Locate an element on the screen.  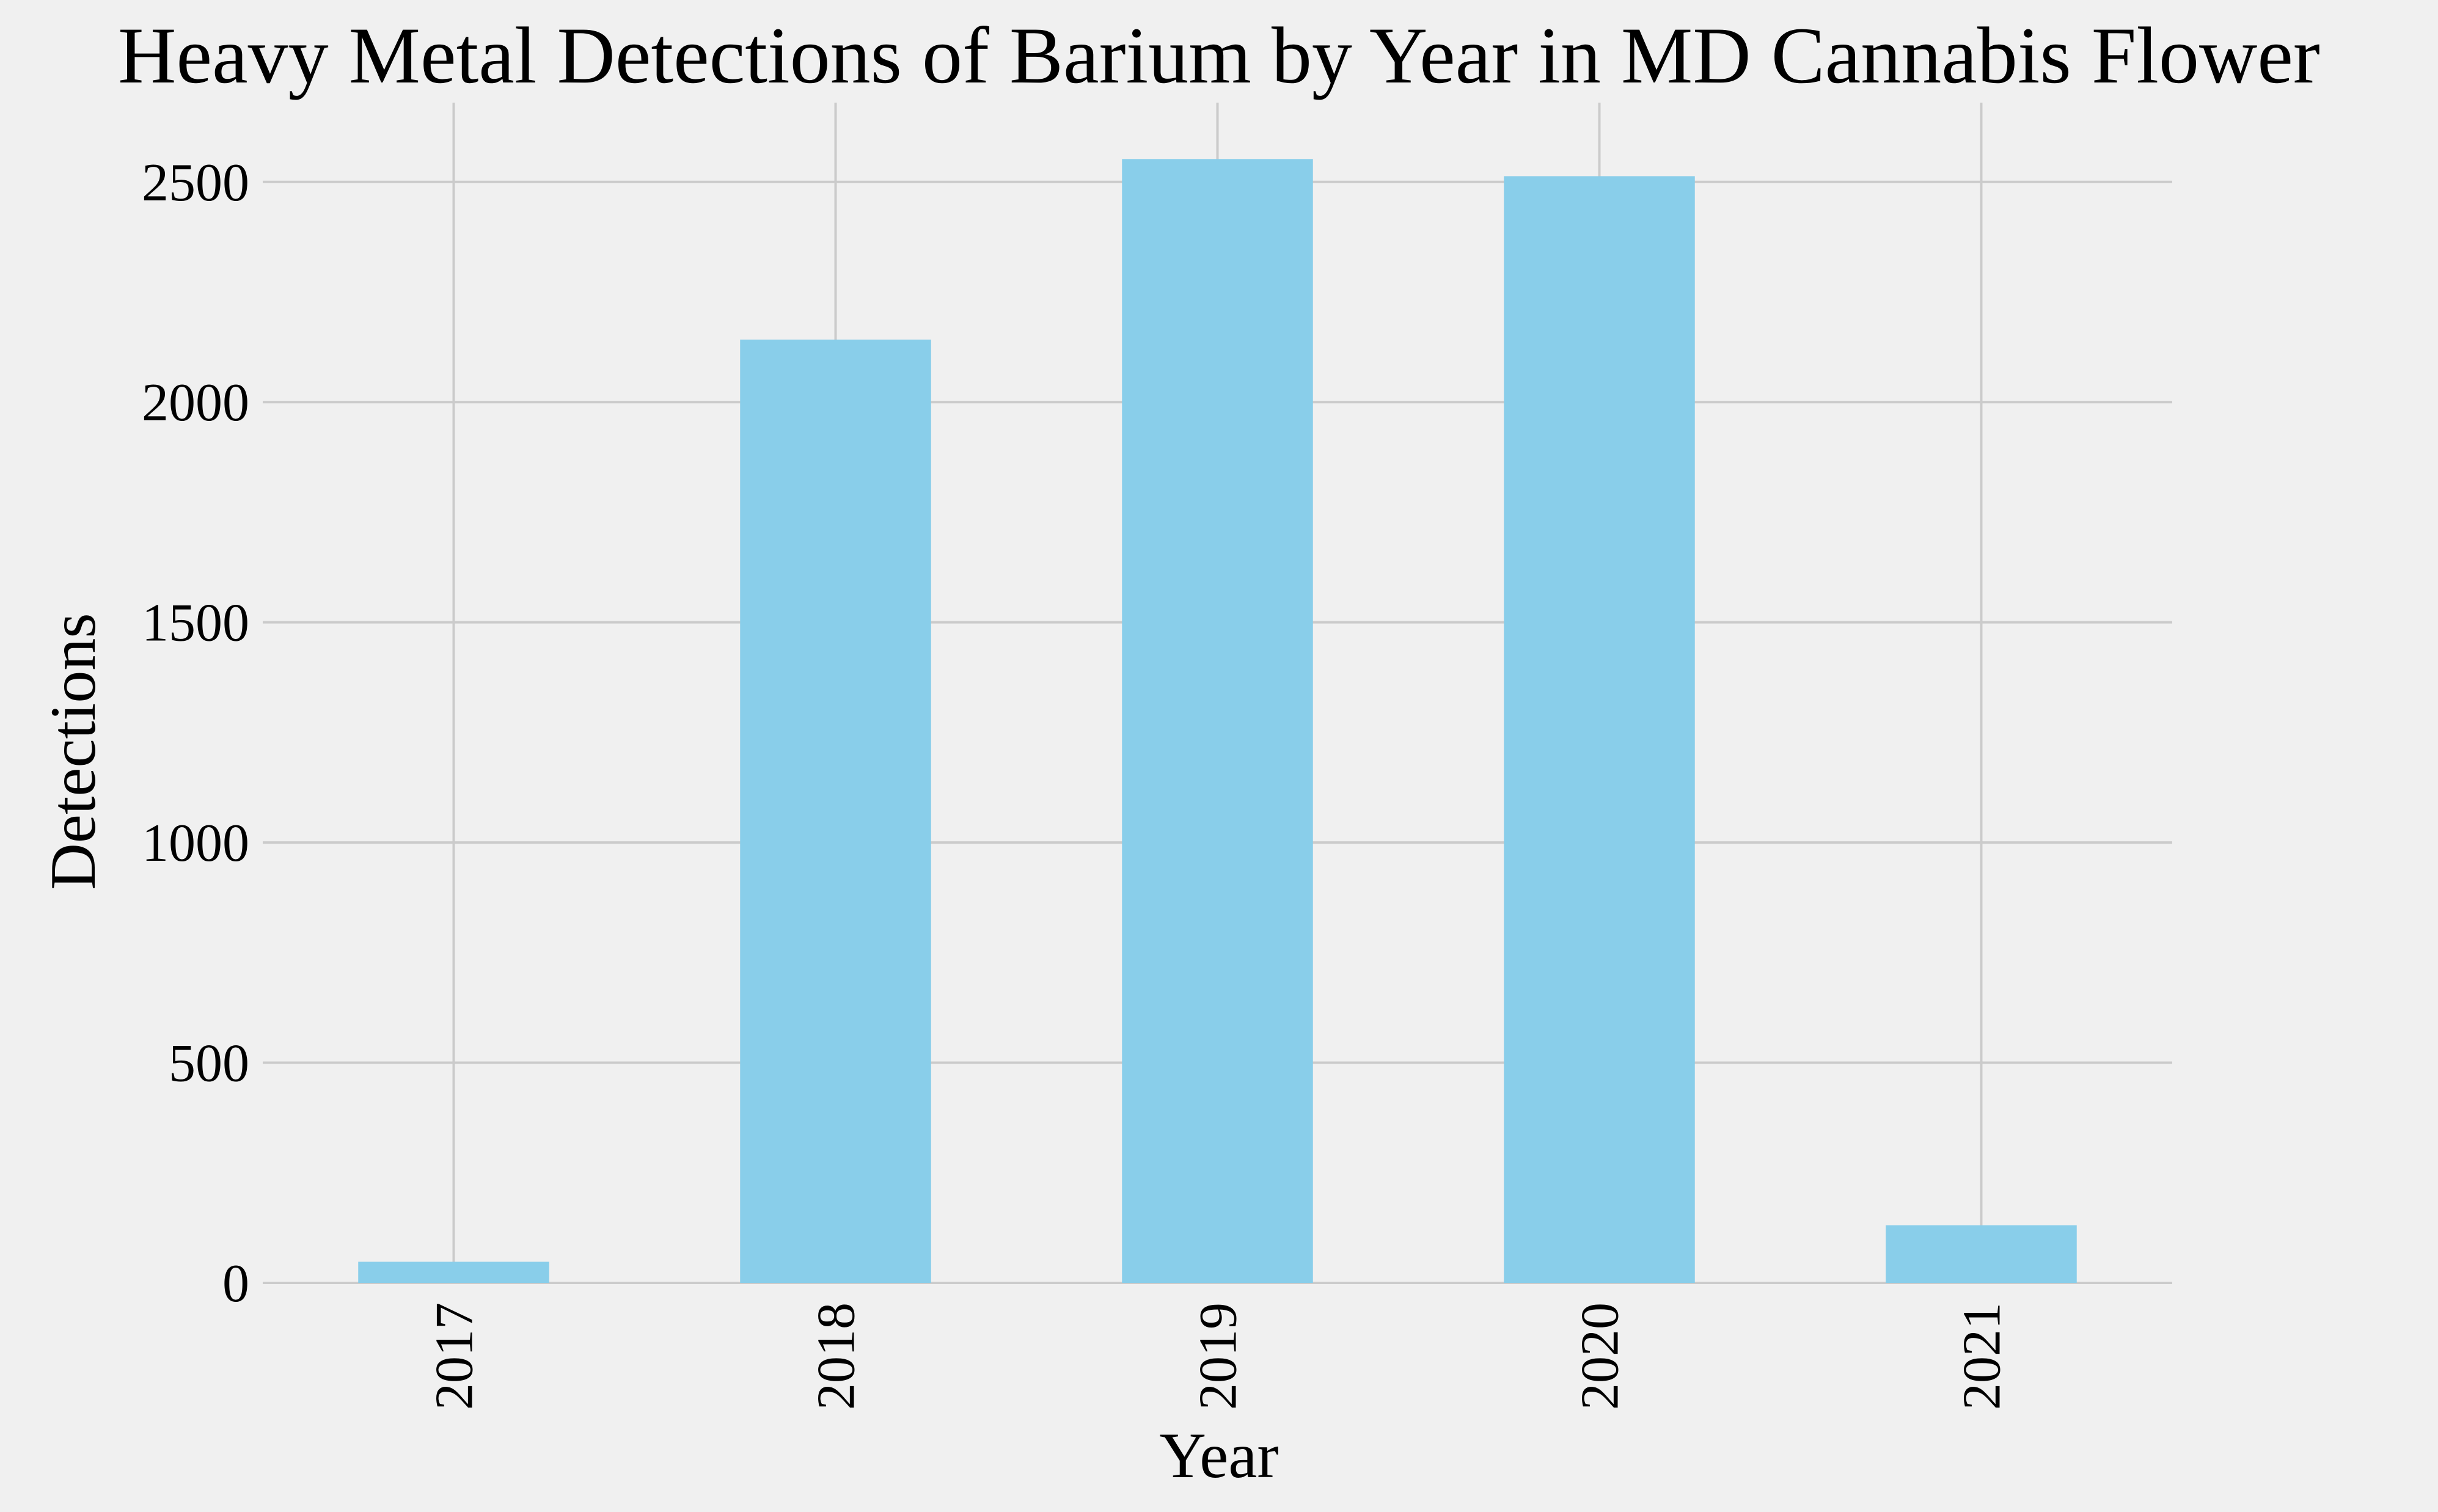
bar-2018 is located at coordinates (835, 811).